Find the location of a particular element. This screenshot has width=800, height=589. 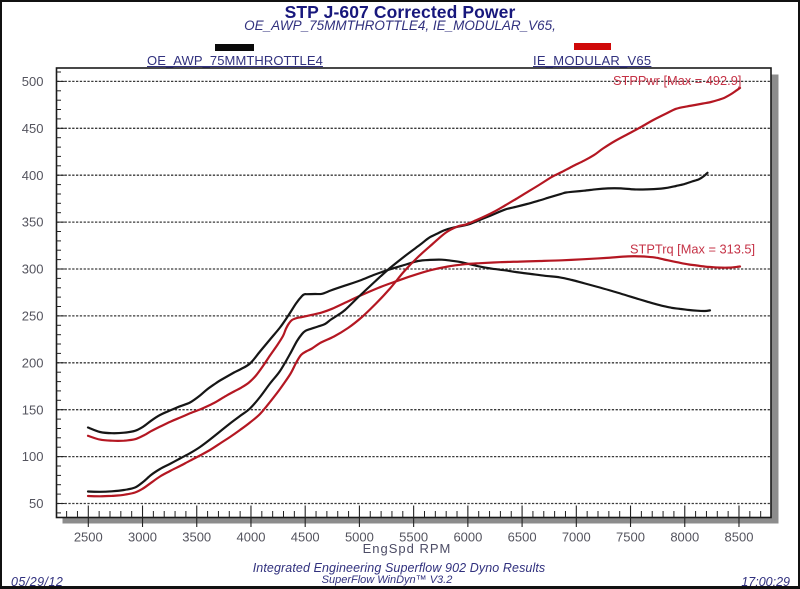

svg-text: 6000 is located at coordinates (467, 537).